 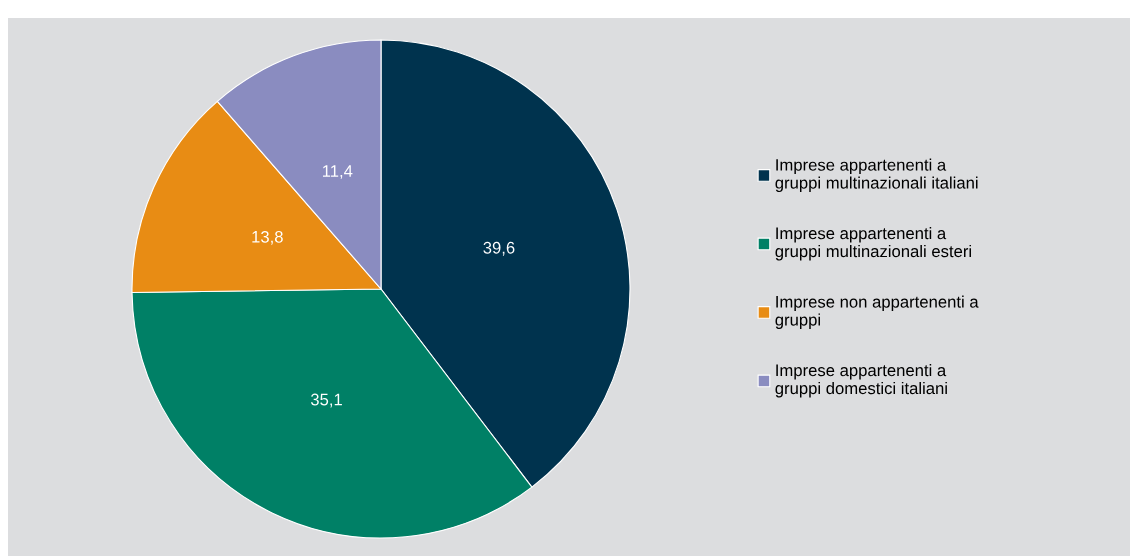 I want to click on legend-label: Imprese appartenenti a gruppi domestici italiani, so click(x=861, y=380).